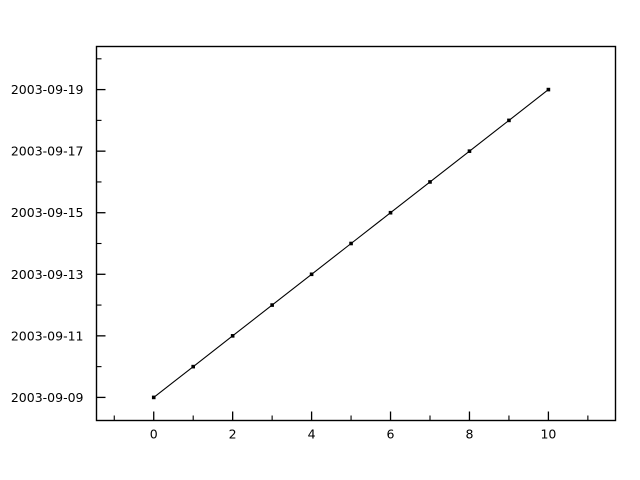 The image size is (640, 480). Describe the element at coordinates (99, 213) in the screenshot. I see `y-axis-minor-ticks` at that location.